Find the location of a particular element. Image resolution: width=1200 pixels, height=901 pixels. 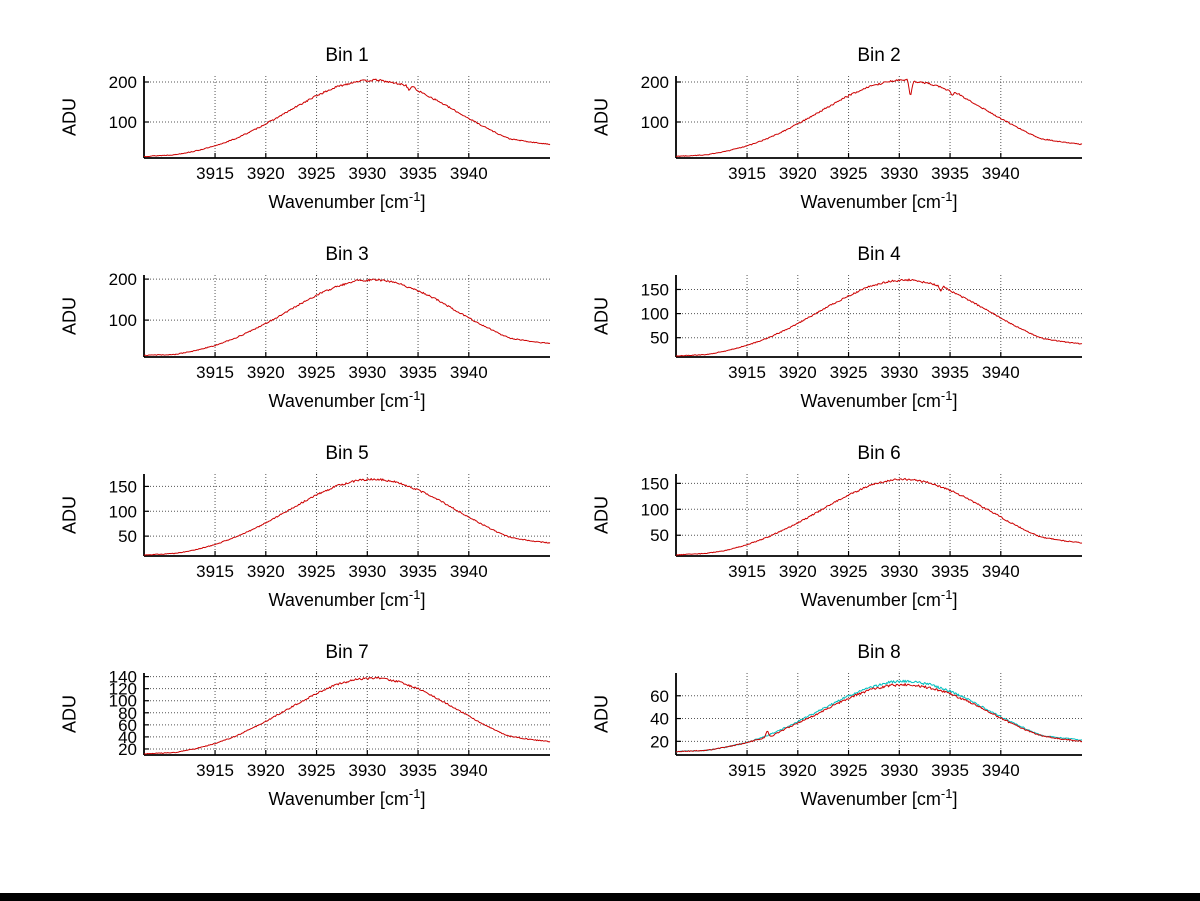

subplot-title: Bin 5 is located at coordinates (347, 453).